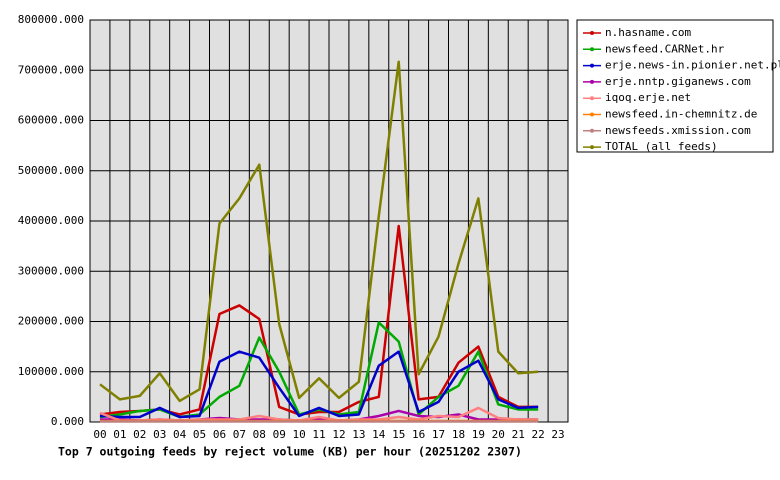 Image resolution: width=780 pixels, height=480 pixels. What do you see at coordinates (661, 146) in the screenshot?
I see `legend-label: TOTAL (all feeds)` at bounding box center [661, 146].